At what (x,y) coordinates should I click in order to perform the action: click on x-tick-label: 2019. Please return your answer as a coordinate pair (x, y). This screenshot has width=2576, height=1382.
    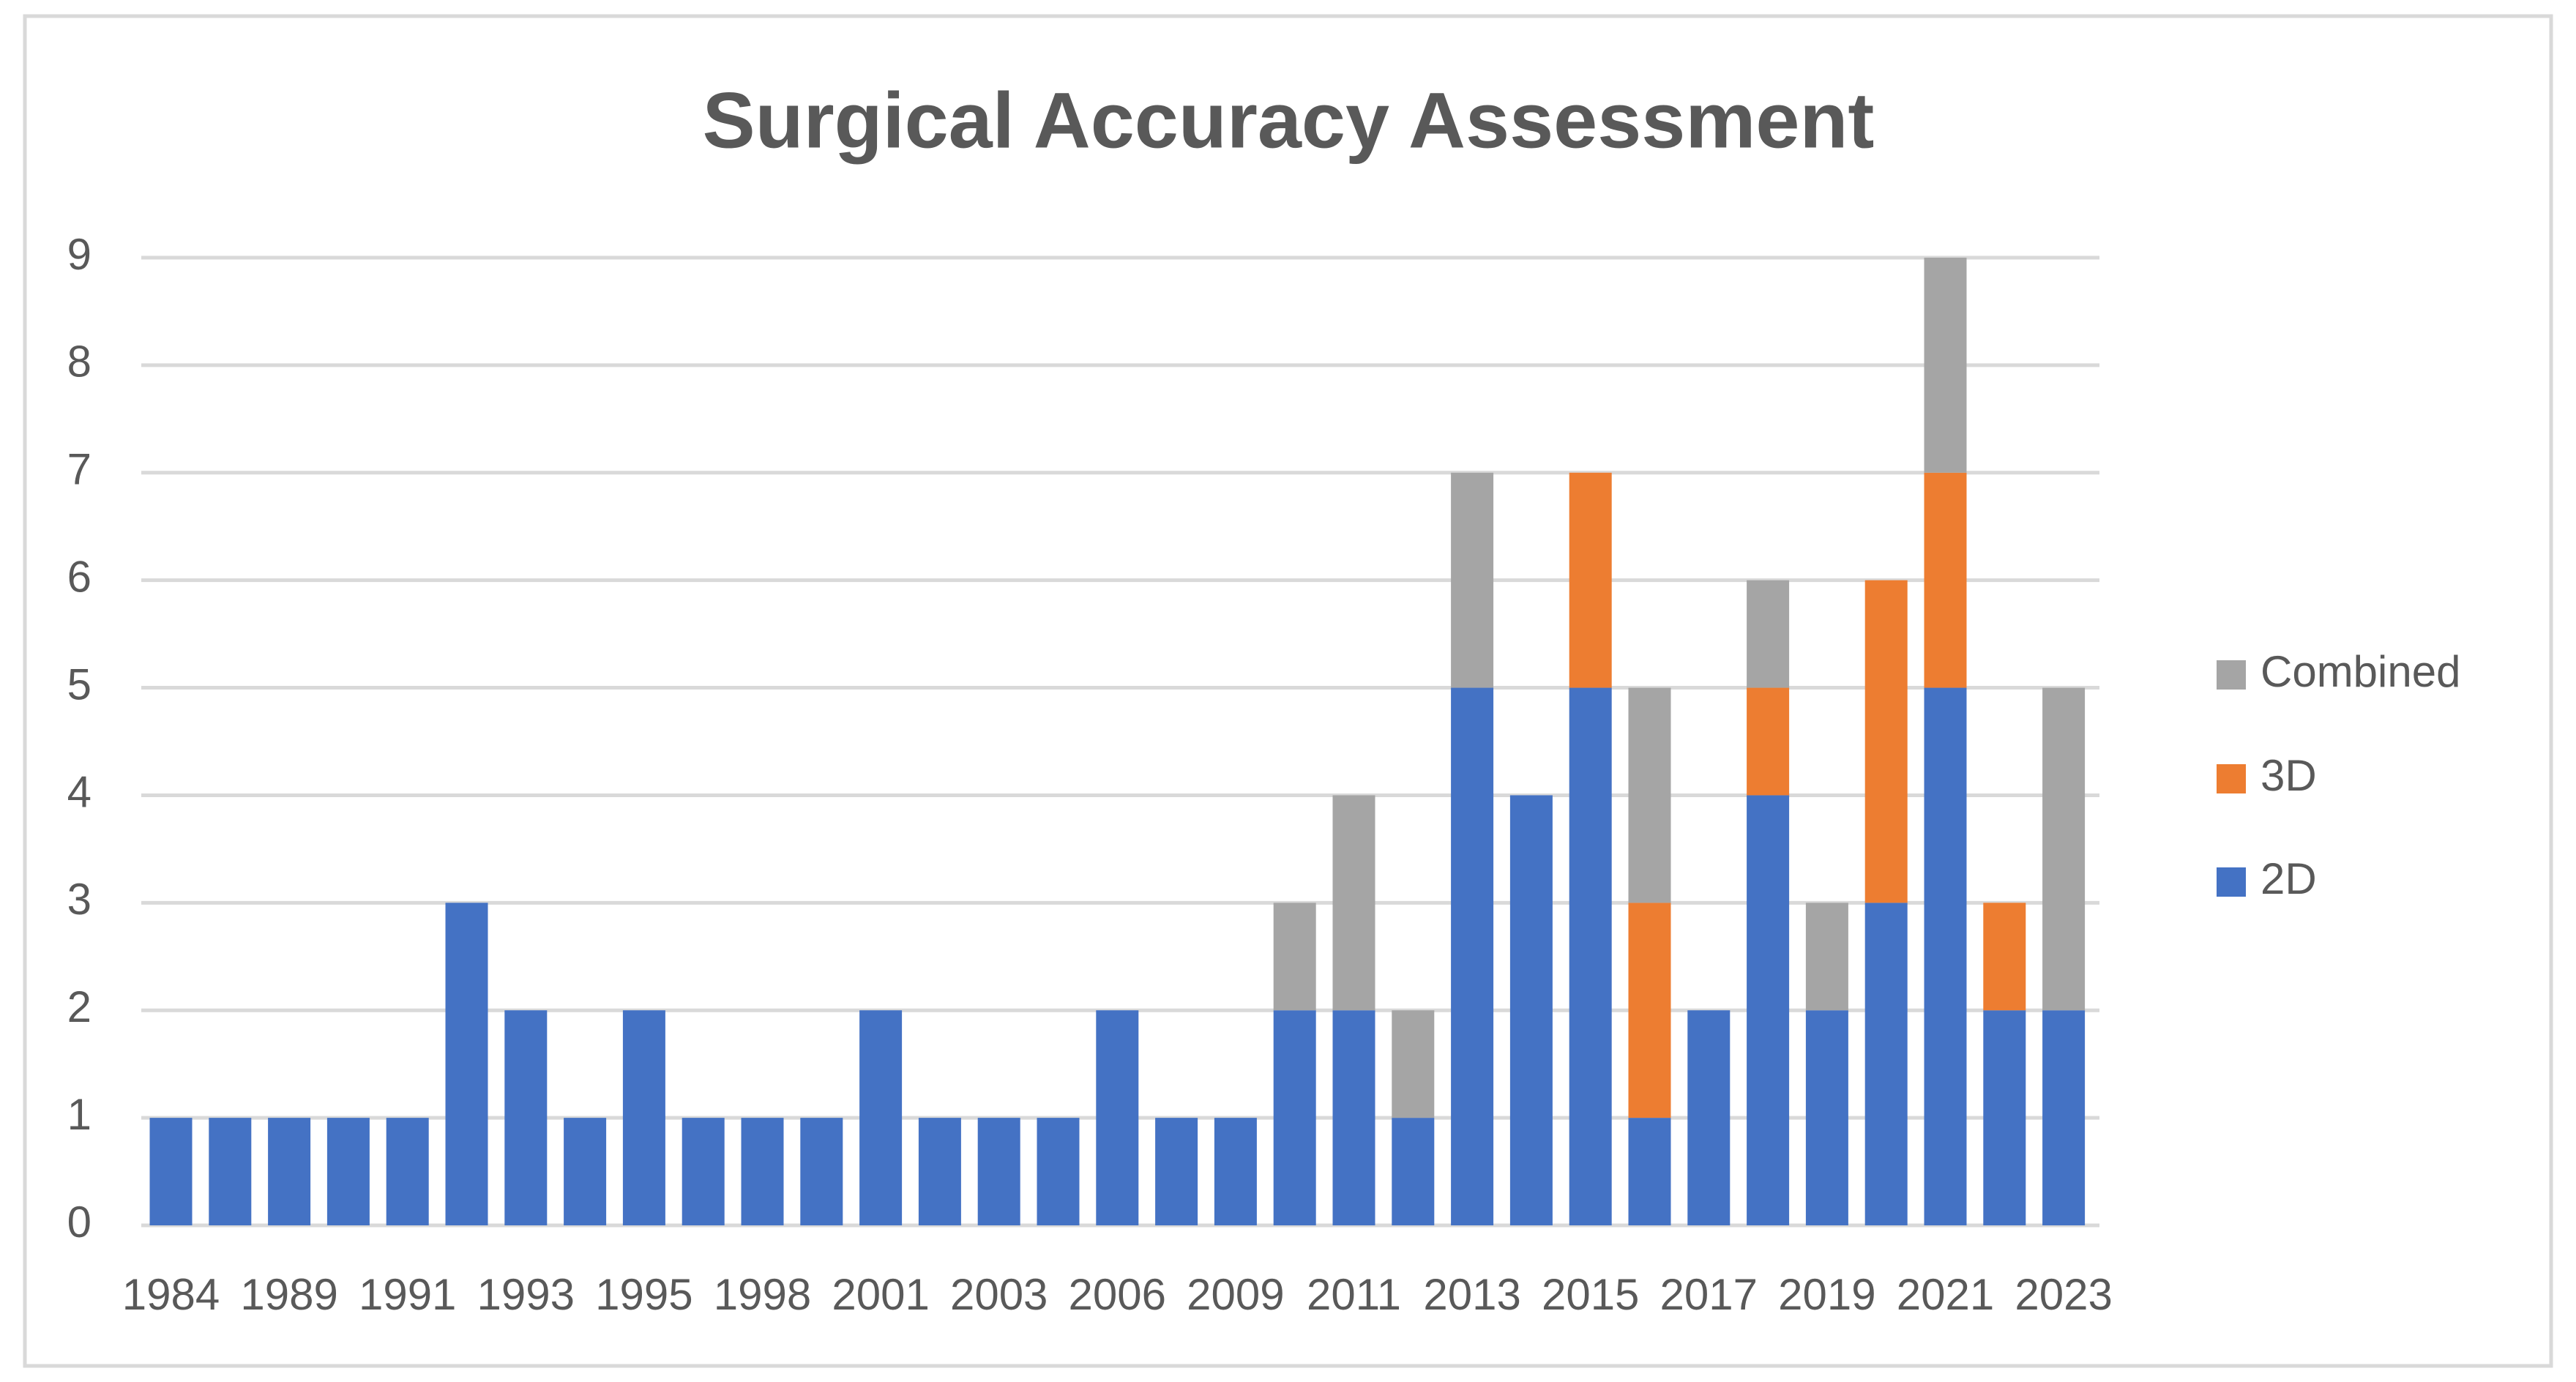
    Looking at the image, I should click on (1826, 1294).